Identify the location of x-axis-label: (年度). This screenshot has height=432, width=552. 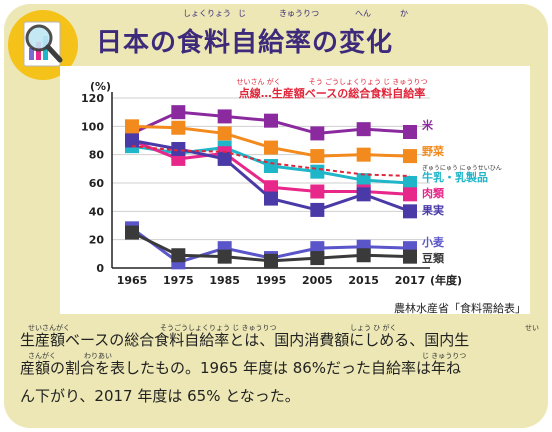
(446, 280).